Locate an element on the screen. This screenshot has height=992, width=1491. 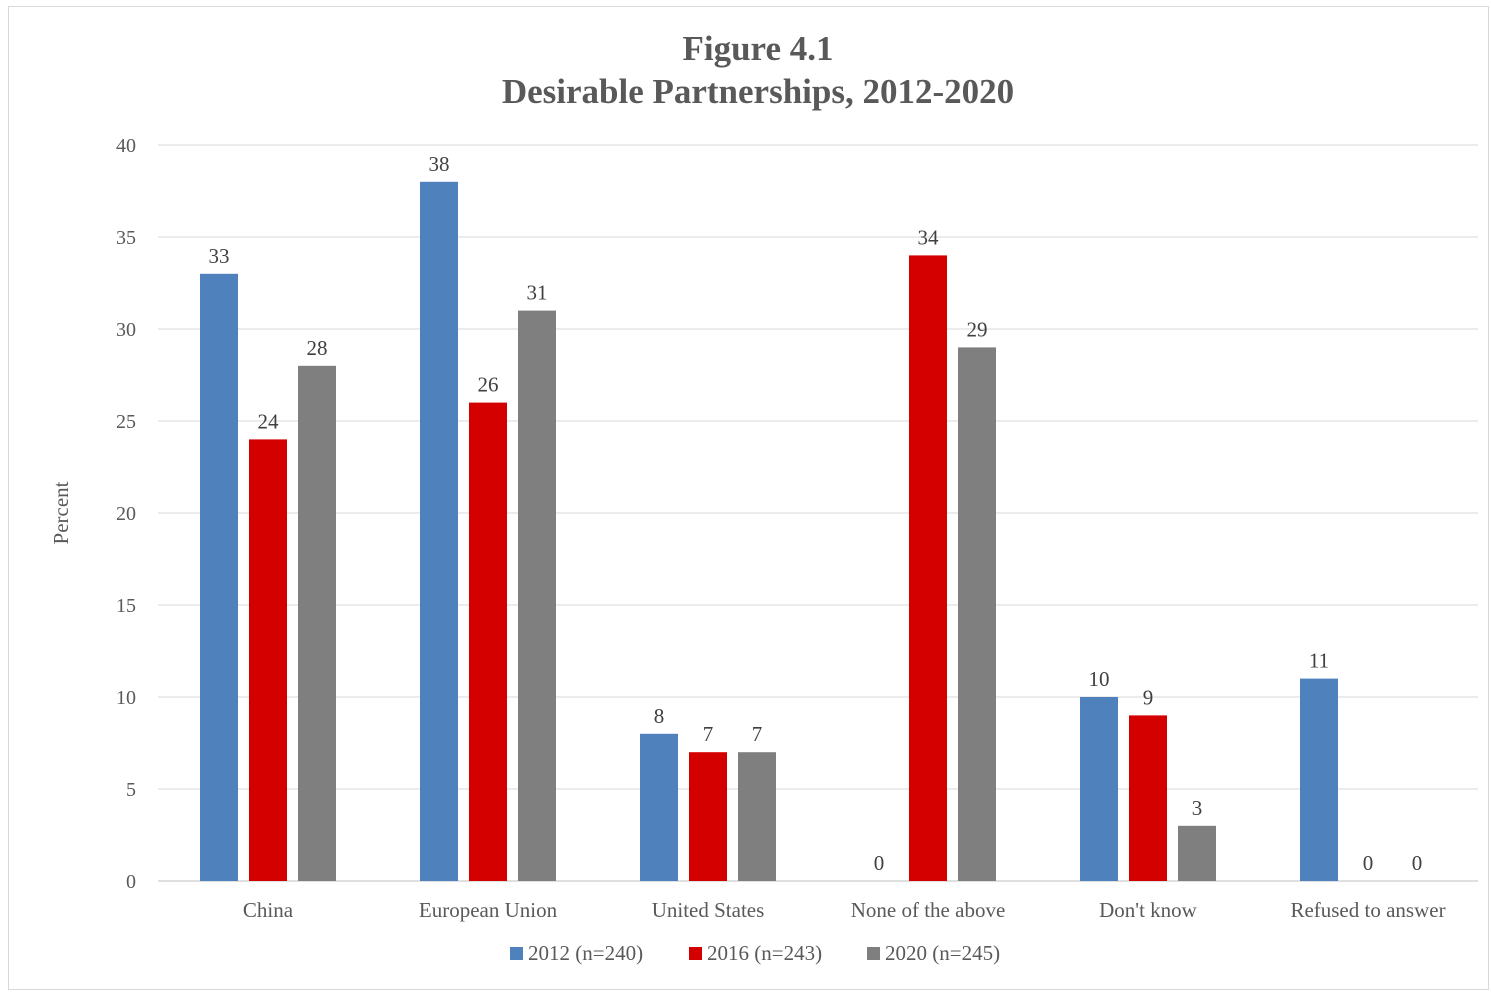
x-category-label: None of the above is located at coordinates (928, 910).